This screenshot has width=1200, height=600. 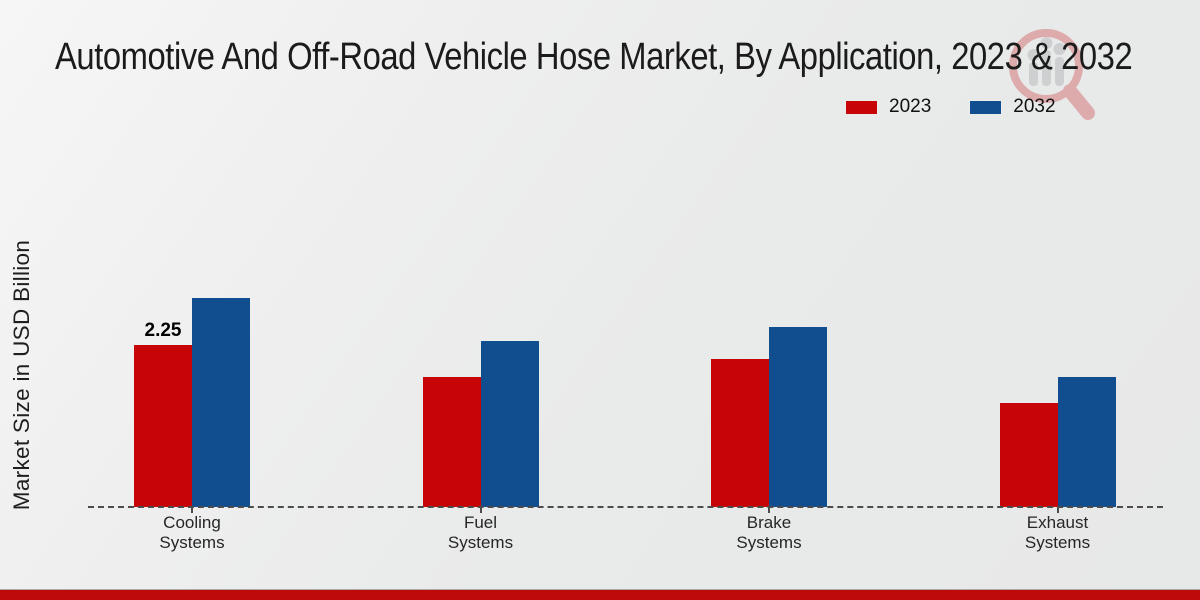 What do you see at coordinates (1052, 74) in the screenshot?
I see `magnifier-bar-chart-logo-icon` at bounding box center [1052, 74].